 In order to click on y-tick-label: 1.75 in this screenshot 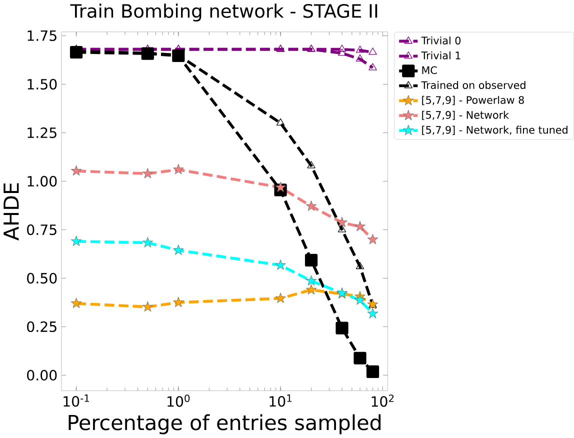, I will do `click(42, 36)`.